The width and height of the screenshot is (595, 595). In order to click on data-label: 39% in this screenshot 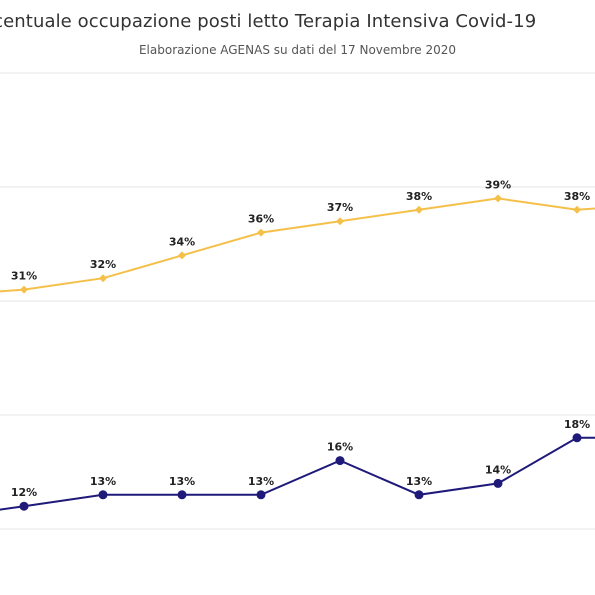, I will do `click(498, 184)`.